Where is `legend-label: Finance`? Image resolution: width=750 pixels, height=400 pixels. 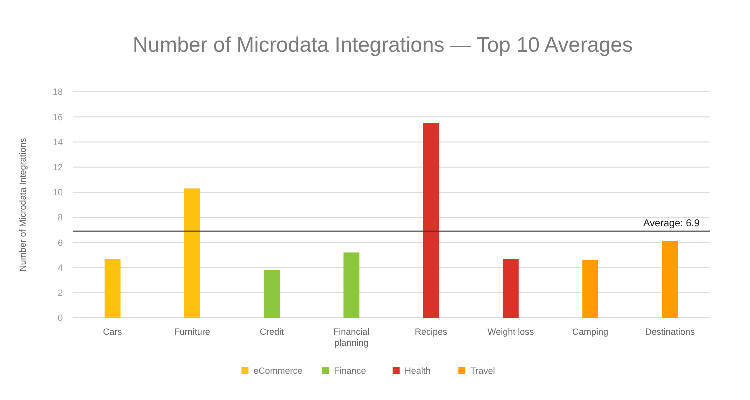 legend-label: Finance is located at coordinates (350, 371).